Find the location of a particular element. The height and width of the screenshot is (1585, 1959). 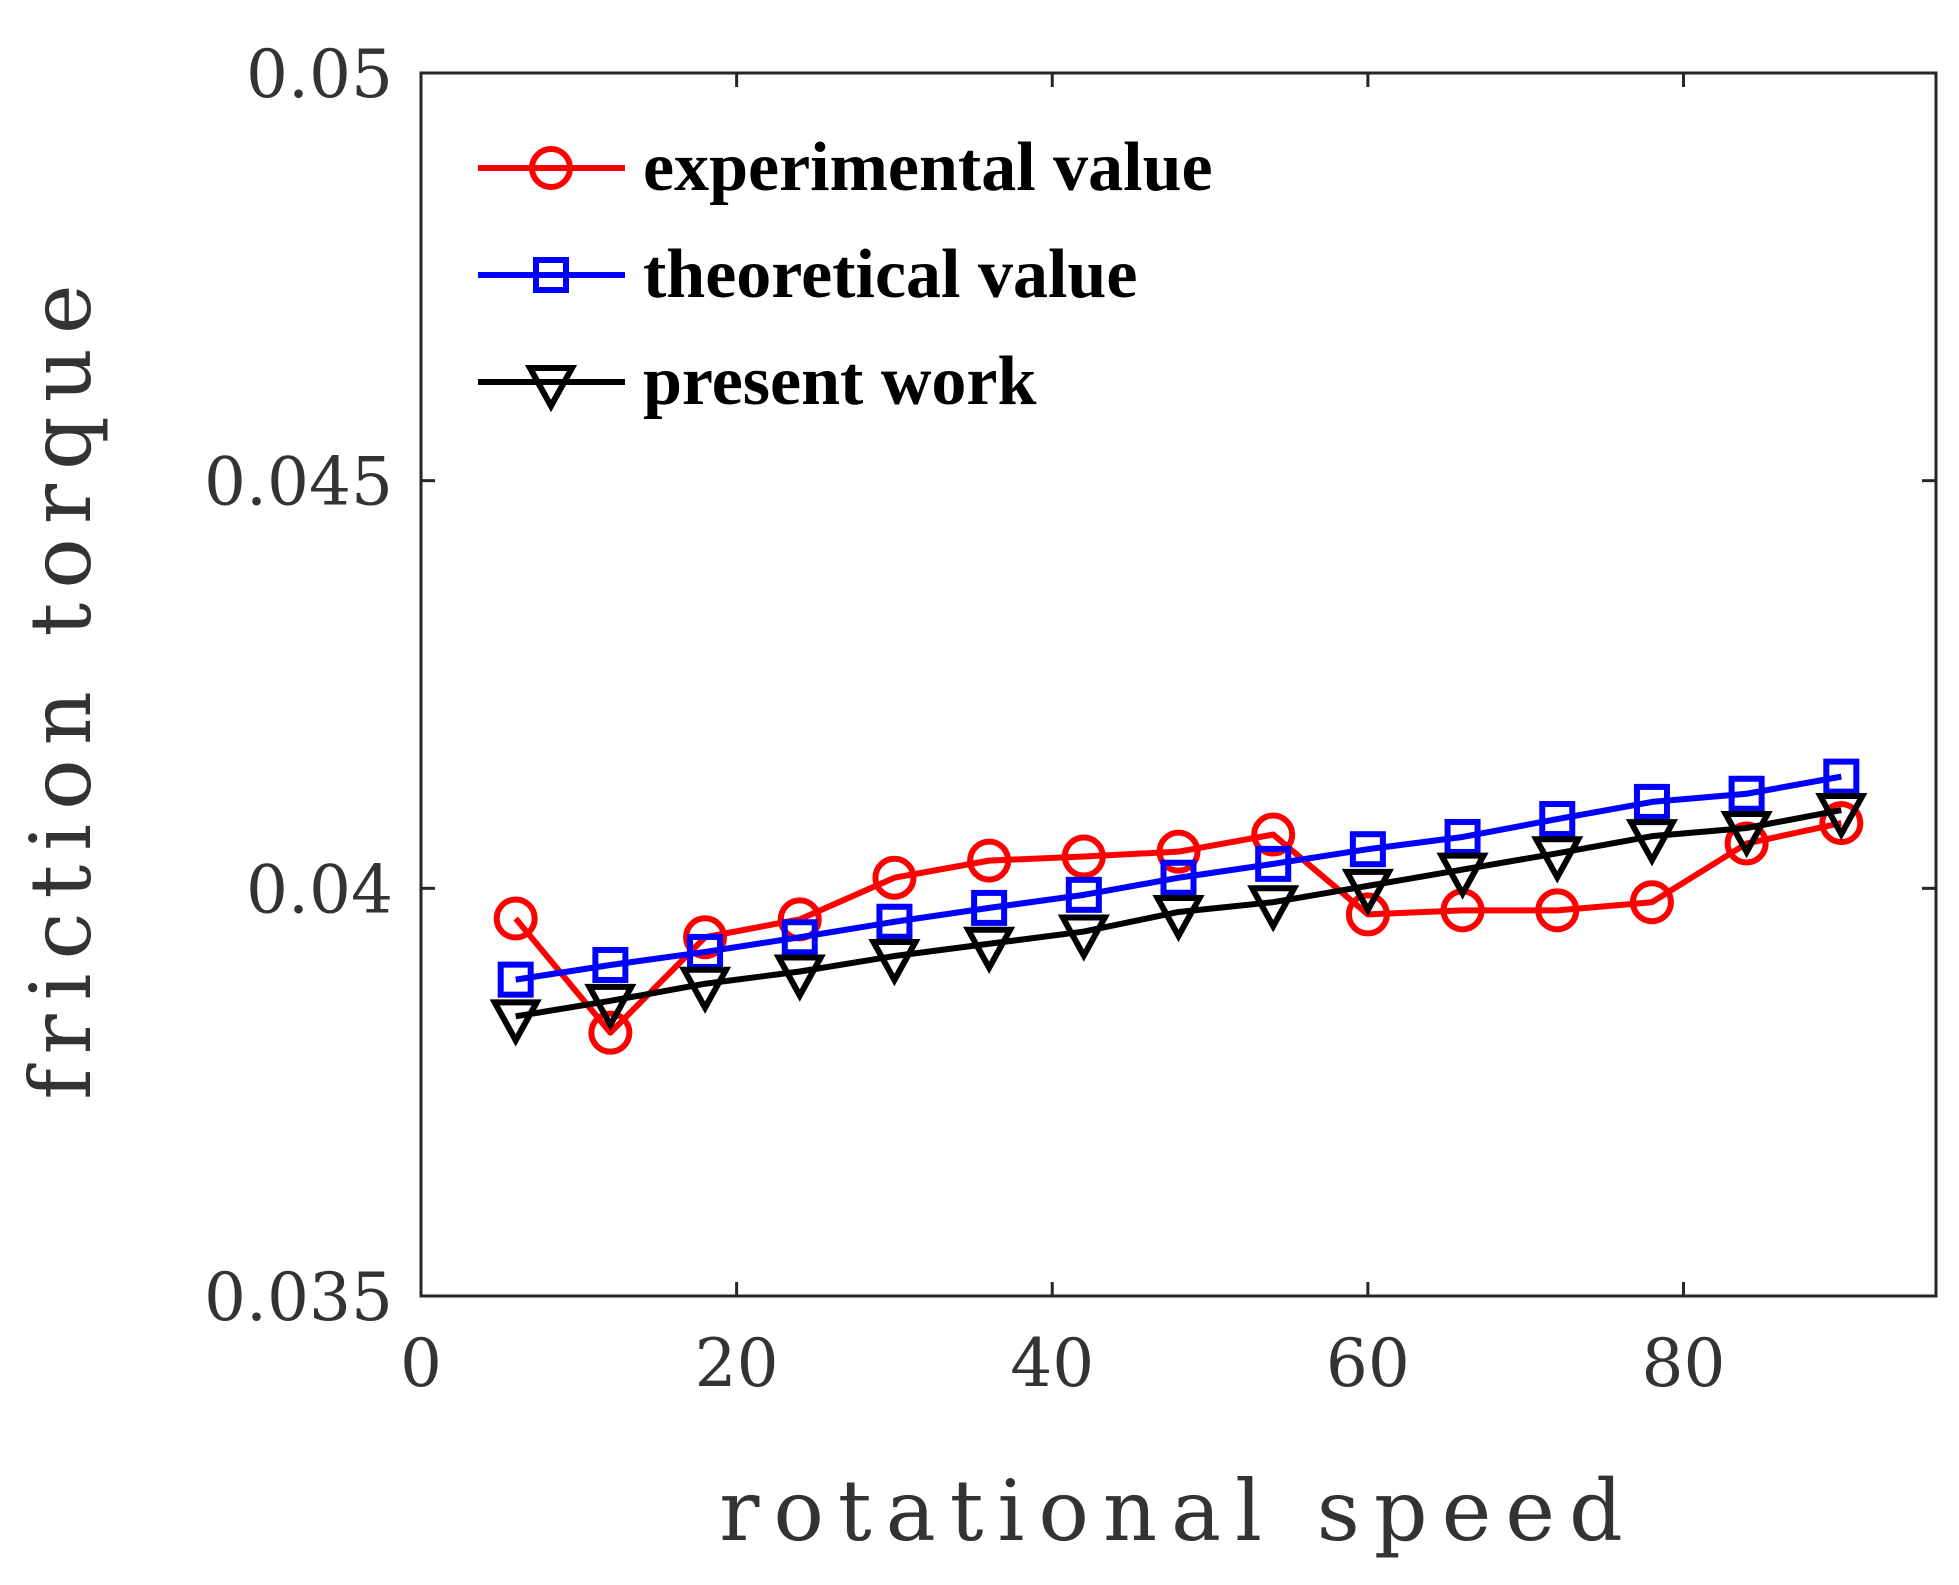

legend-label: theoretical value is located at coordinates (890, 274).